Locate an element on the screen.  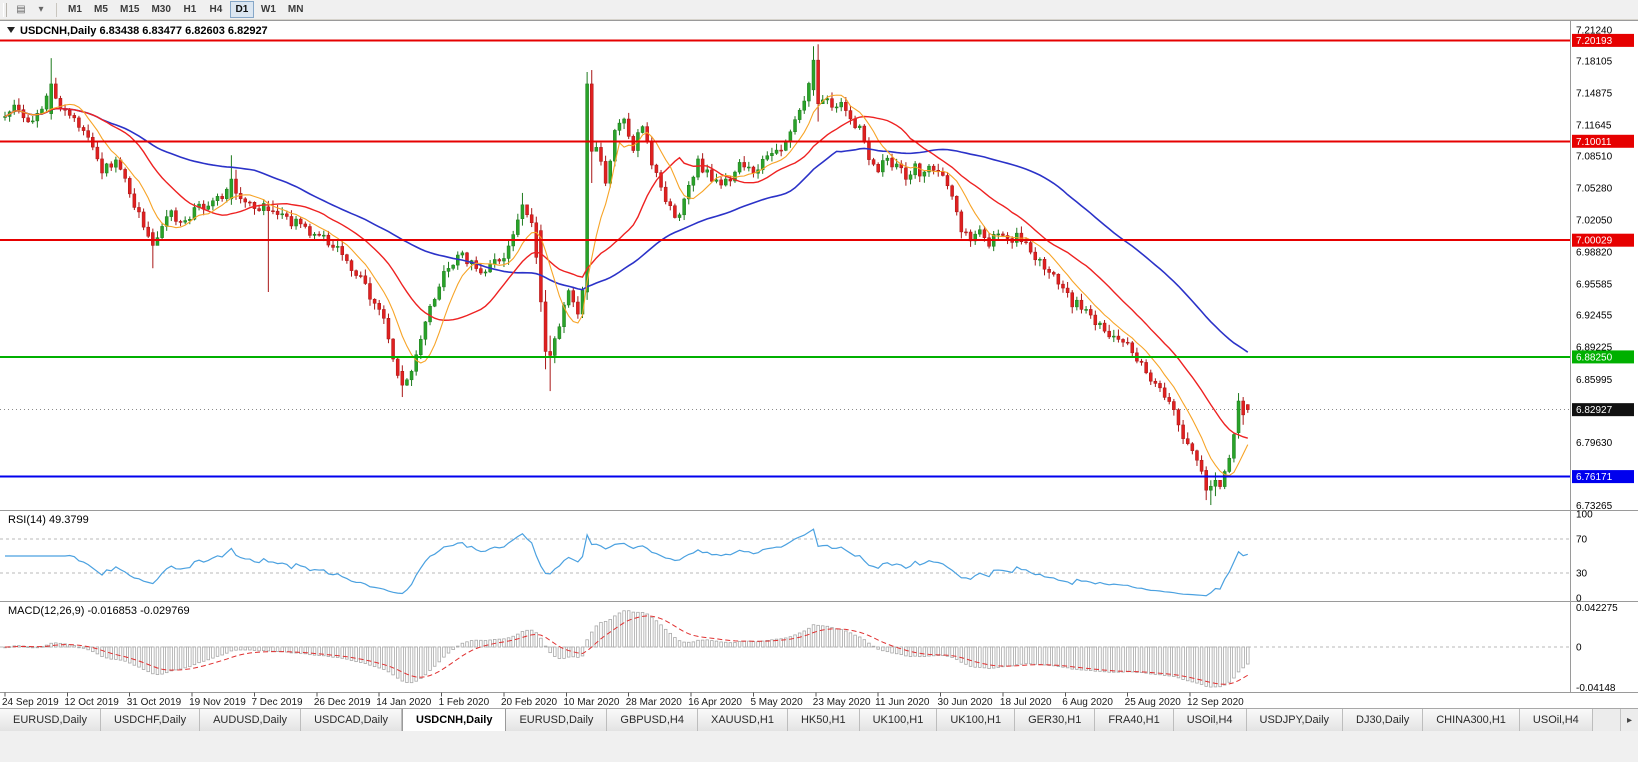
chart-tab-2-audusd-daily: AUDUSD,Daily is located at coordinates (251, 720).